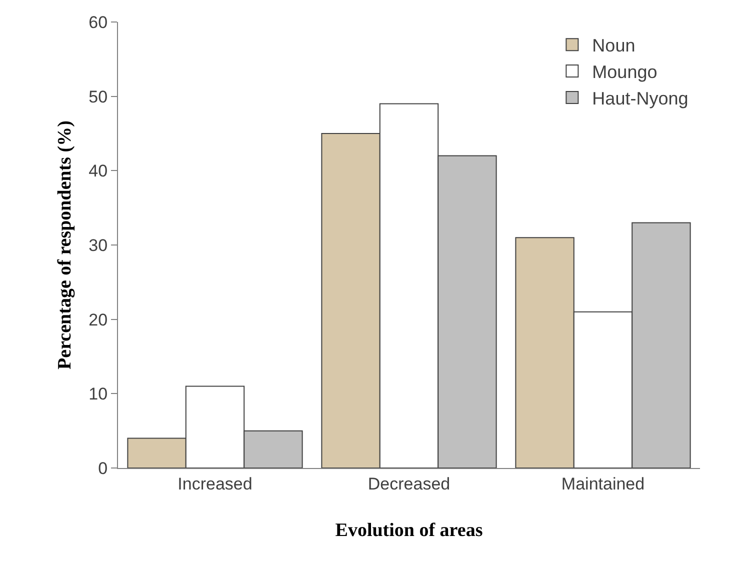  I want to click on legend-label: Haut-Nyong, so click(640, 98).